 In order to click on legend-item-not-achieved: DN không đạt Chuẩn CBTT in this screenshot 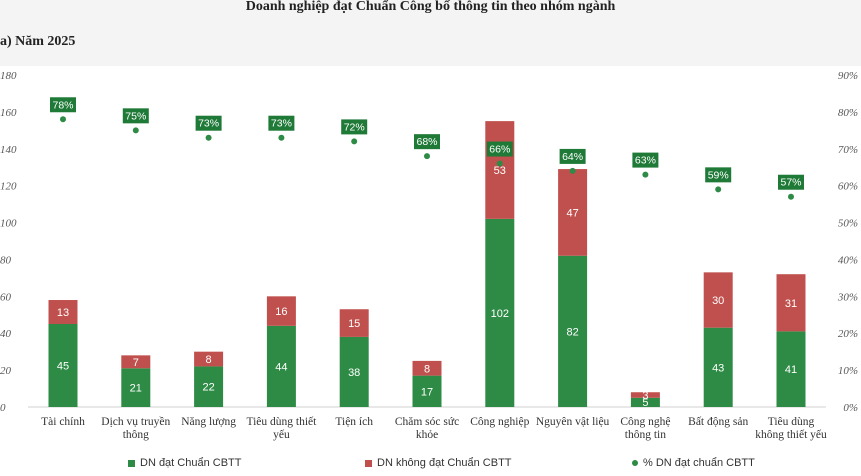, I will do `click(438, 463)`.